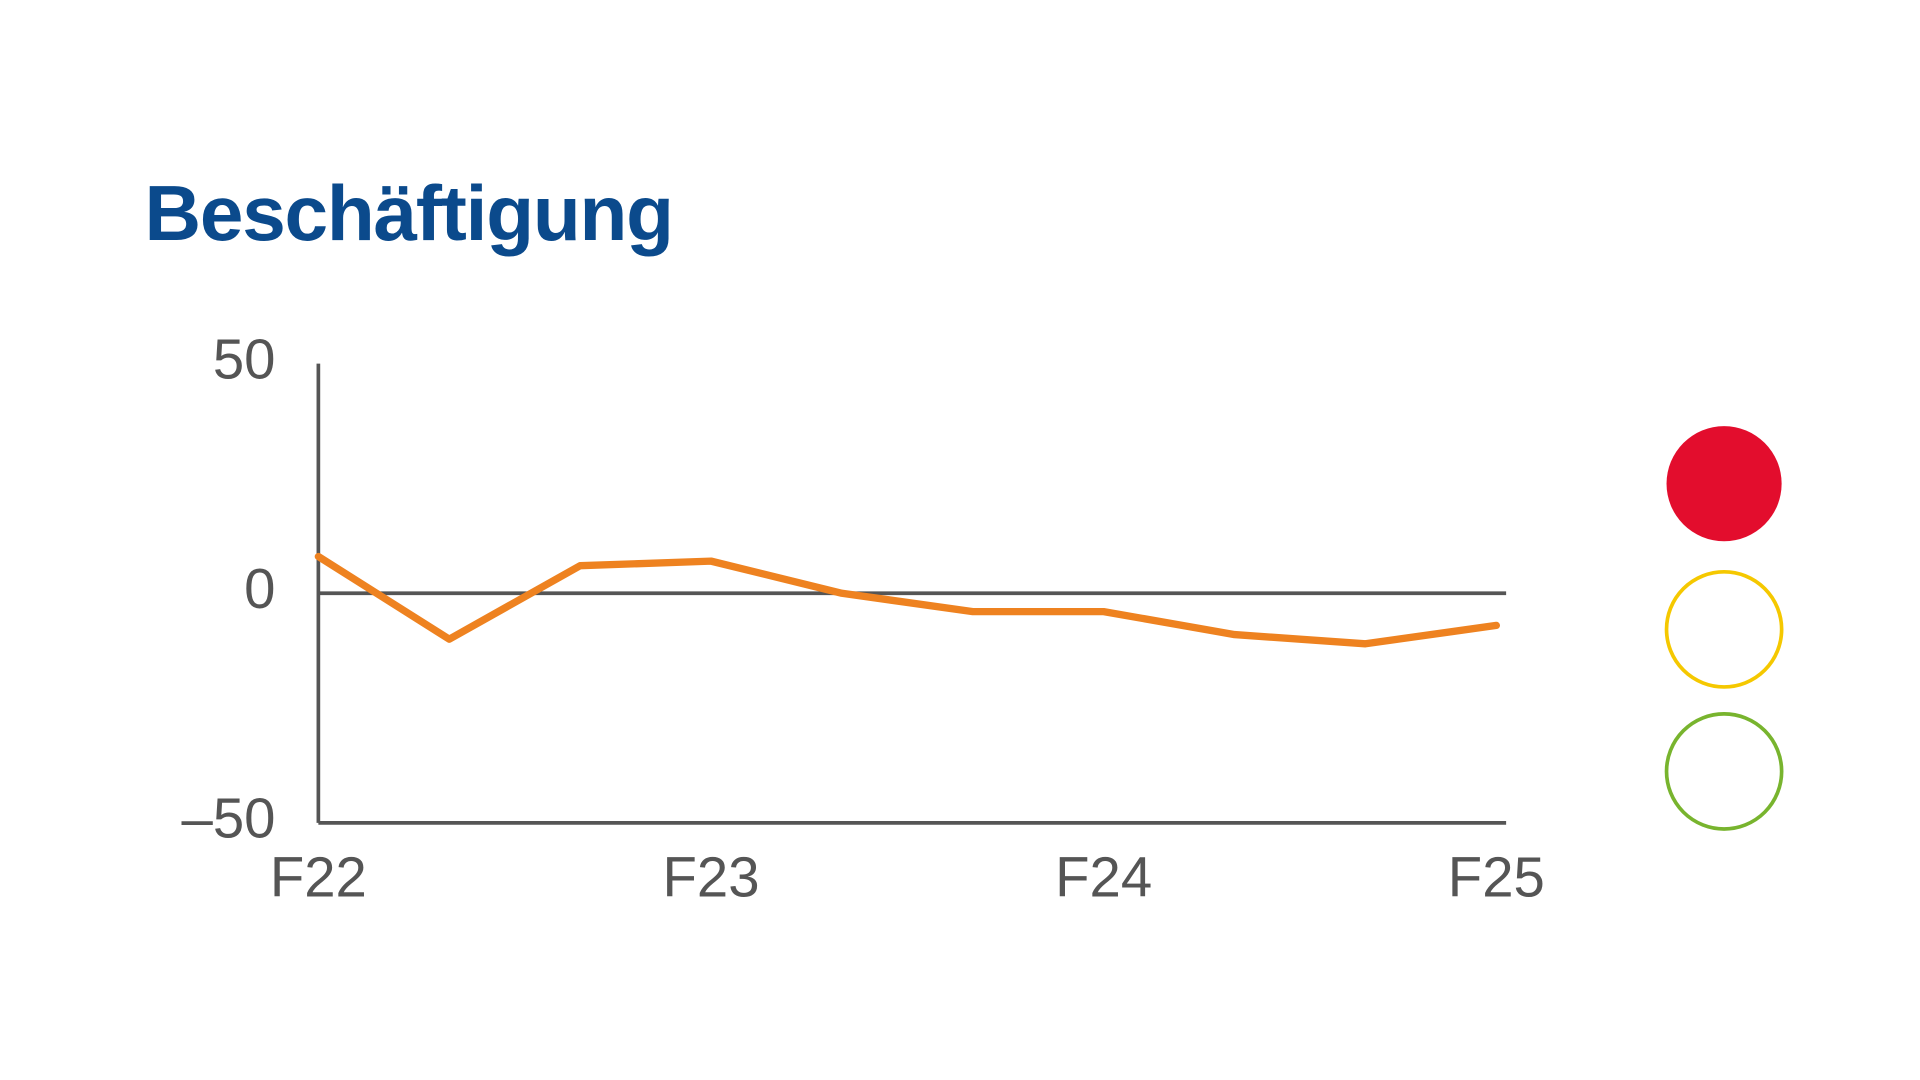  I want to click on y-tick-label: –50, so click(229, 818).